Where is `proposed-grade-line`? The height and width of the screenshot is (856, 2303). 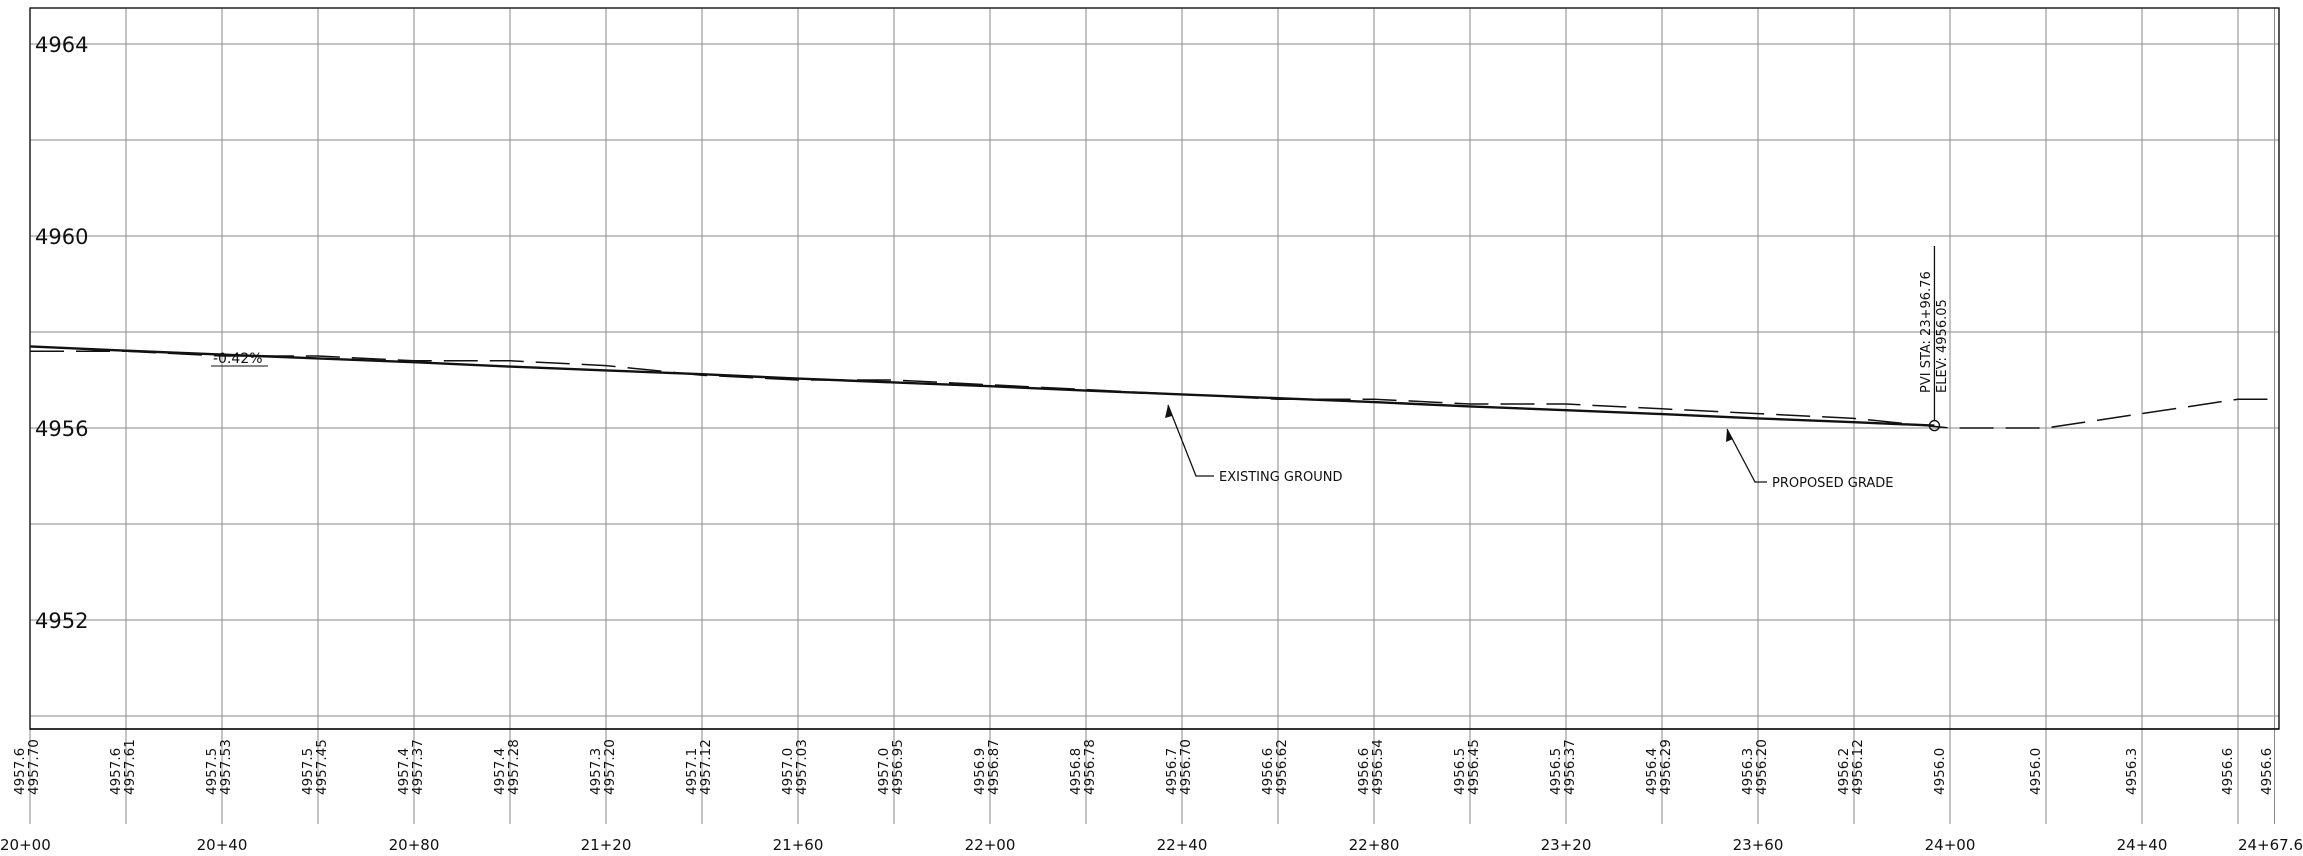
proposed-grade-line is located at coordinates (982, 386).